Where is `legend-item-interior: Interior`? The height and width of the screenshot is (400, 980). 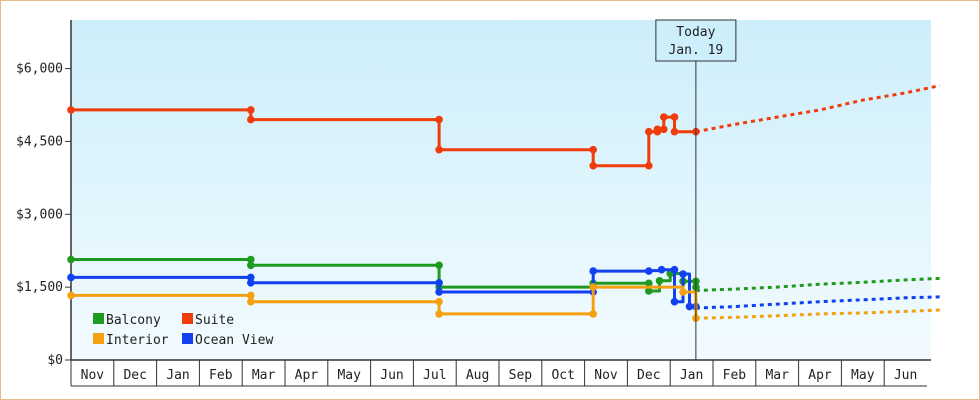
legend-item-interior: Interior is located at coordinates (131, 340).